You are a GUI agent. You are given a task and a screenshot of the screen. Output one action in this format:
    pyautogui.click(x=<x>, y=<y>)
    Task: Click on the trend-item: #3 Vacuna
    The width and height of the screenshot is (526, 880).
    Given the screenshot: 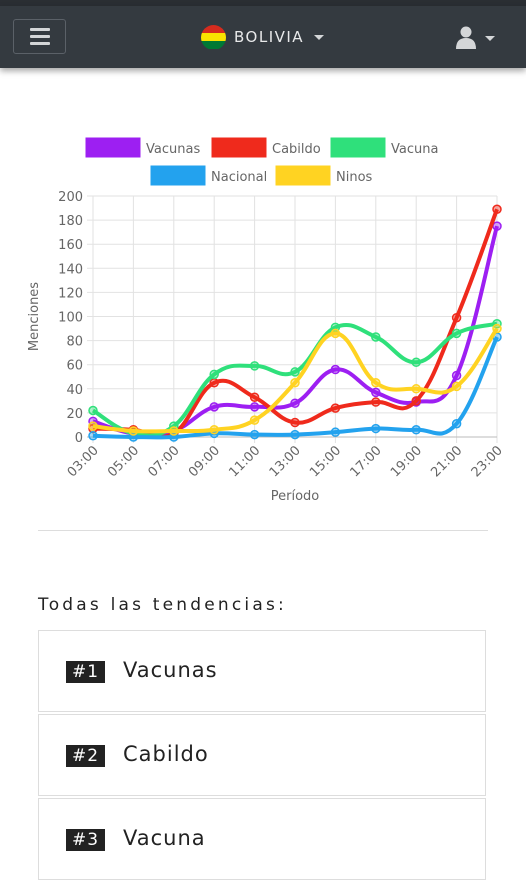 What is the action you would take?
    pyautogui.click(x=262, y=839)
    